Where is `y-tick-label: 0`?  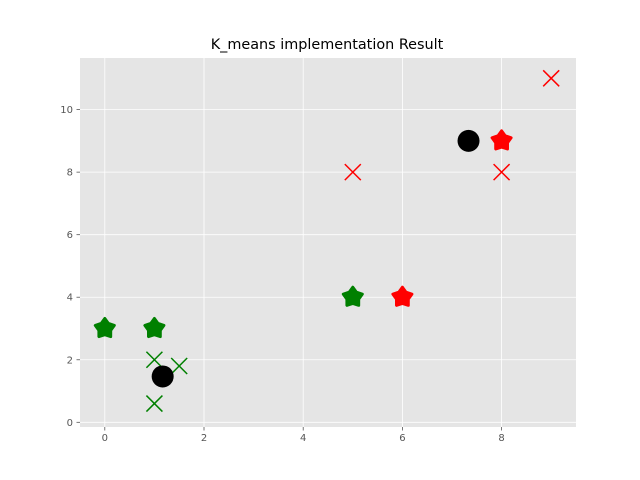
y-tick-label: 0 is located at coordinates (70, 423).